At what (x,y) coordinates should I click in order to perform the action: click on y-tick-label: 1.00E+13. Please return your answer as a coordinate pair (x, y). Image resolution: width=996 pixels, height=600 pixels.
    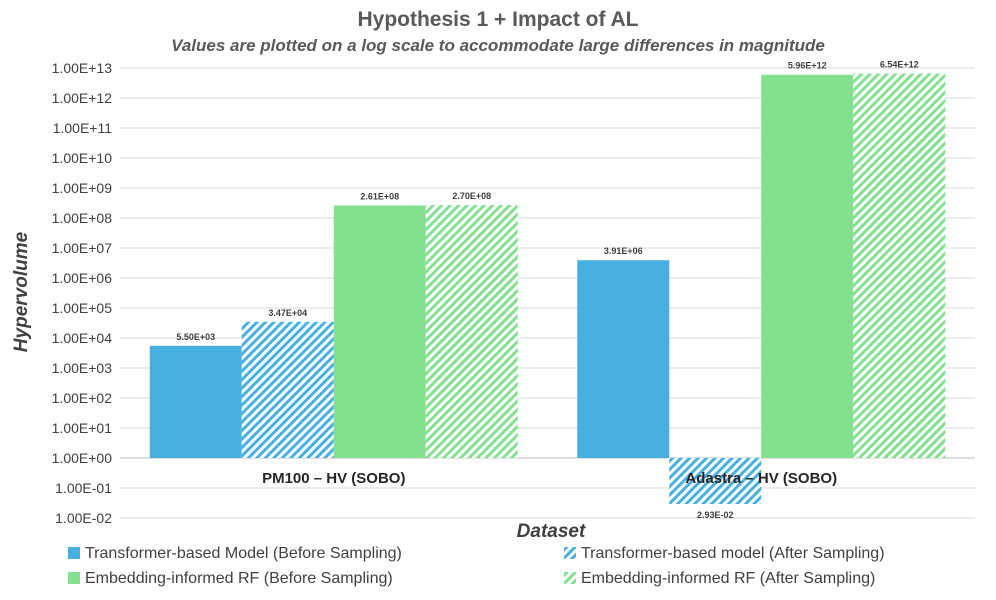
    Looking at the image, I should click on (82, 68).